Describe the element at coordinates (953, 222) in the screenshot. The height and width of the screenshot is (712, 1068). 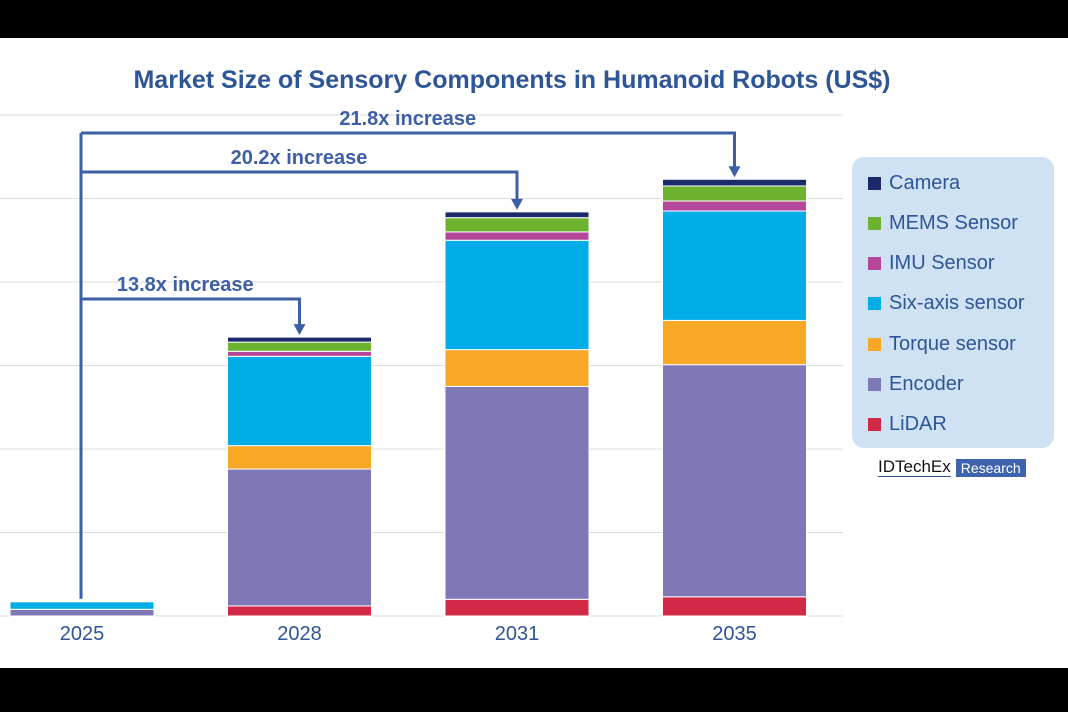
I see `legend-label: MEMS Sensor` at that location.